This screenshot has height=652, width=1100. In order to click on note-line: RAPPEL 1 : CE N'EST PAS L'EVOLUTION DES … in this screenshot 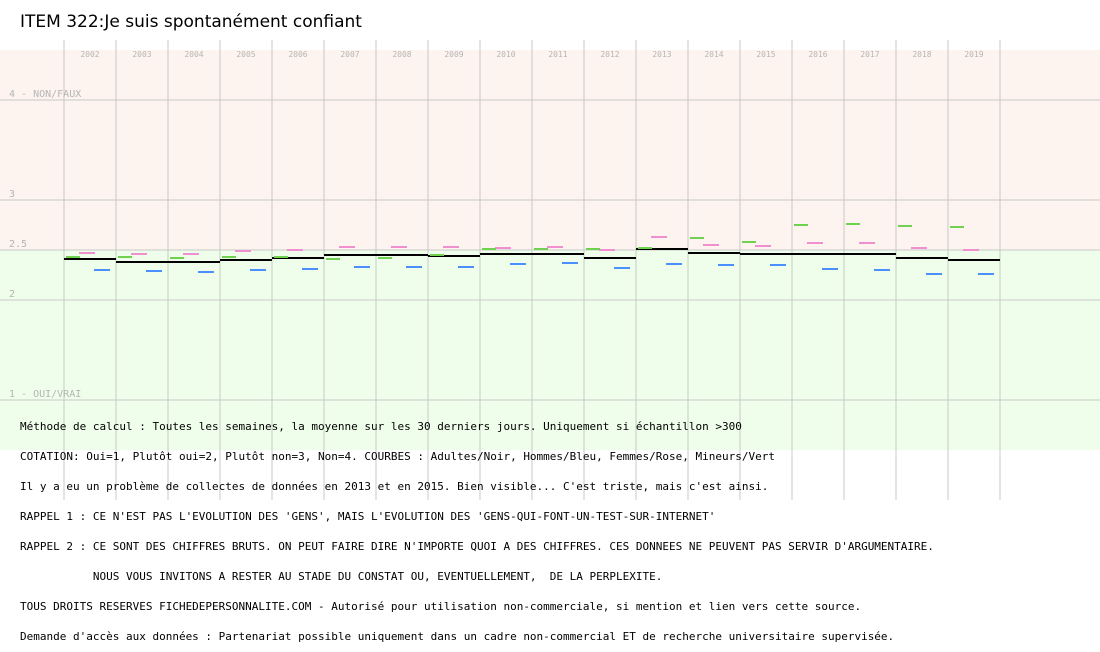, I will do `click(368, 516)`.